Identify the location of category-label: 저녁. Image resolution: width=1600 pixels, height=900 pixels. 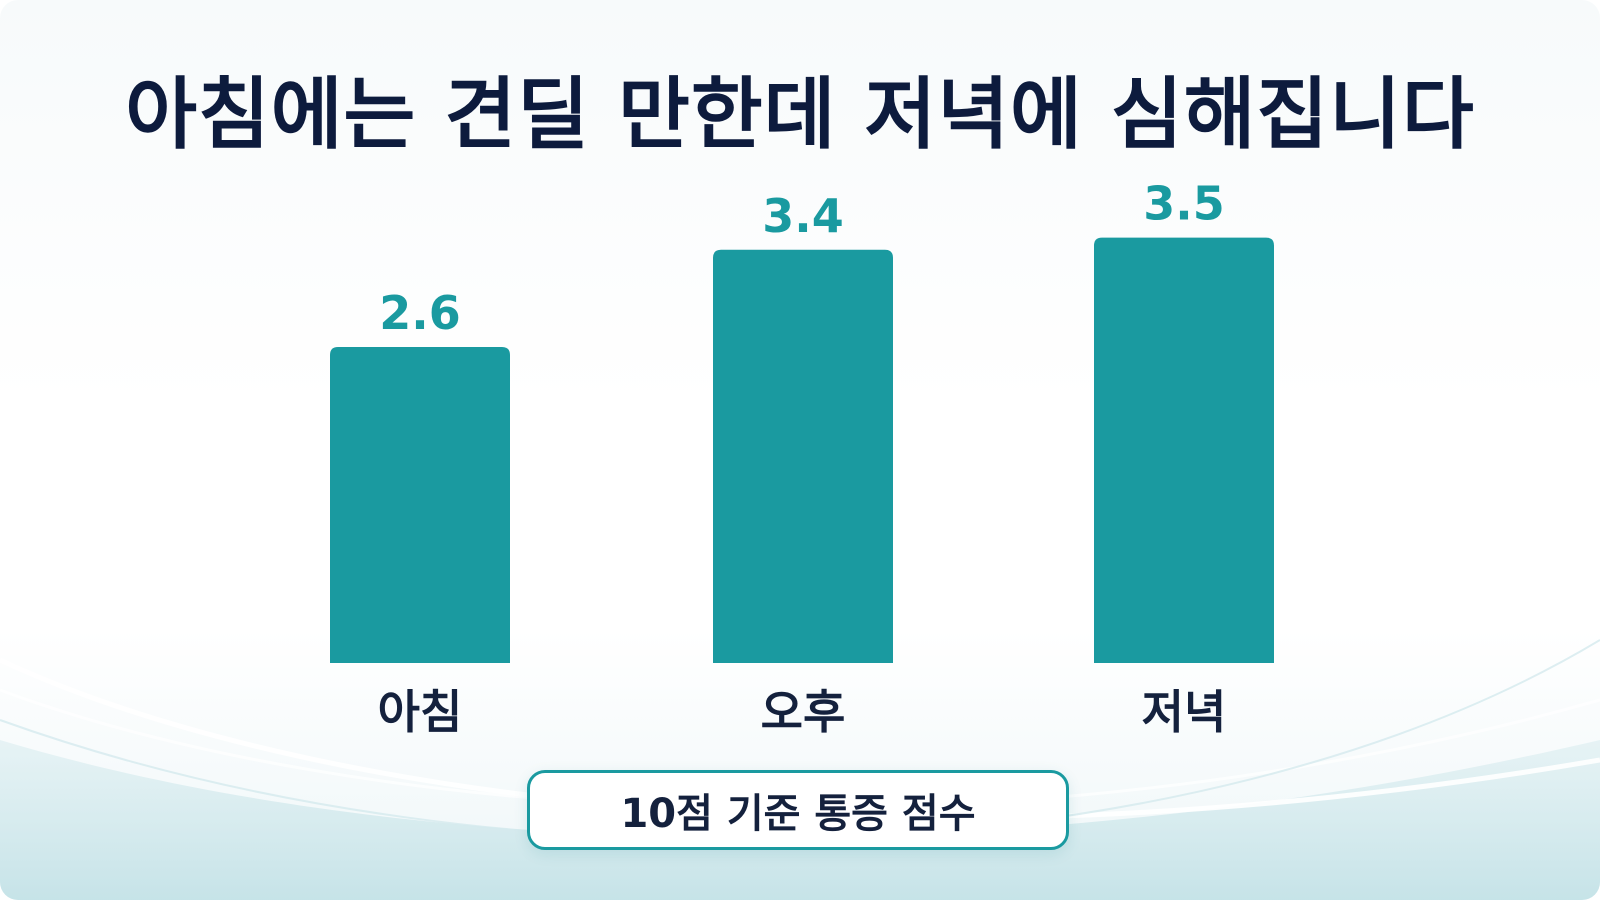
(1184, 712).